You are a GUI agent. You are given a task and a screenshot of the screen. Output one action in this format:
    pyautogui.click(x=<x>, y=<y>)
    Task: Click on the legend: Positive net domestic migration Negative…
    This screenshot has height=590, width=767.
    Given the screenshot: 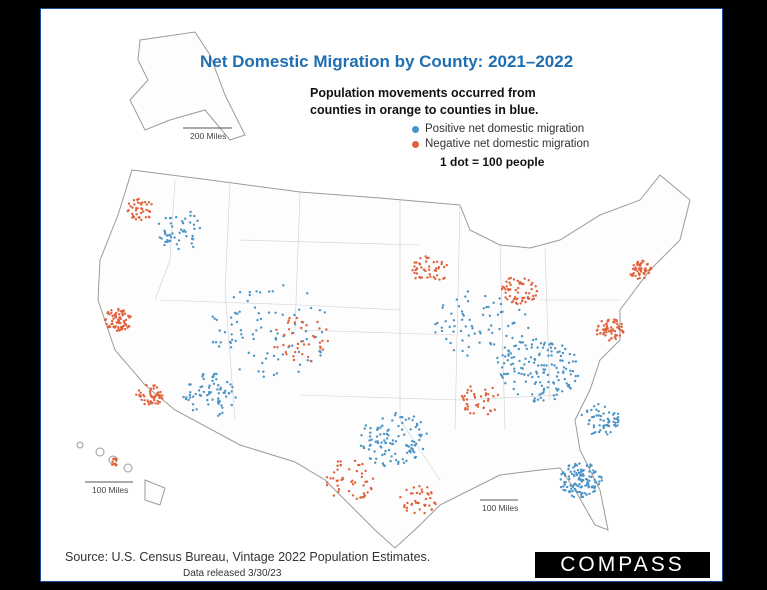 What is the action you would take?
    pyautogui.click(x=500, y=137)
    